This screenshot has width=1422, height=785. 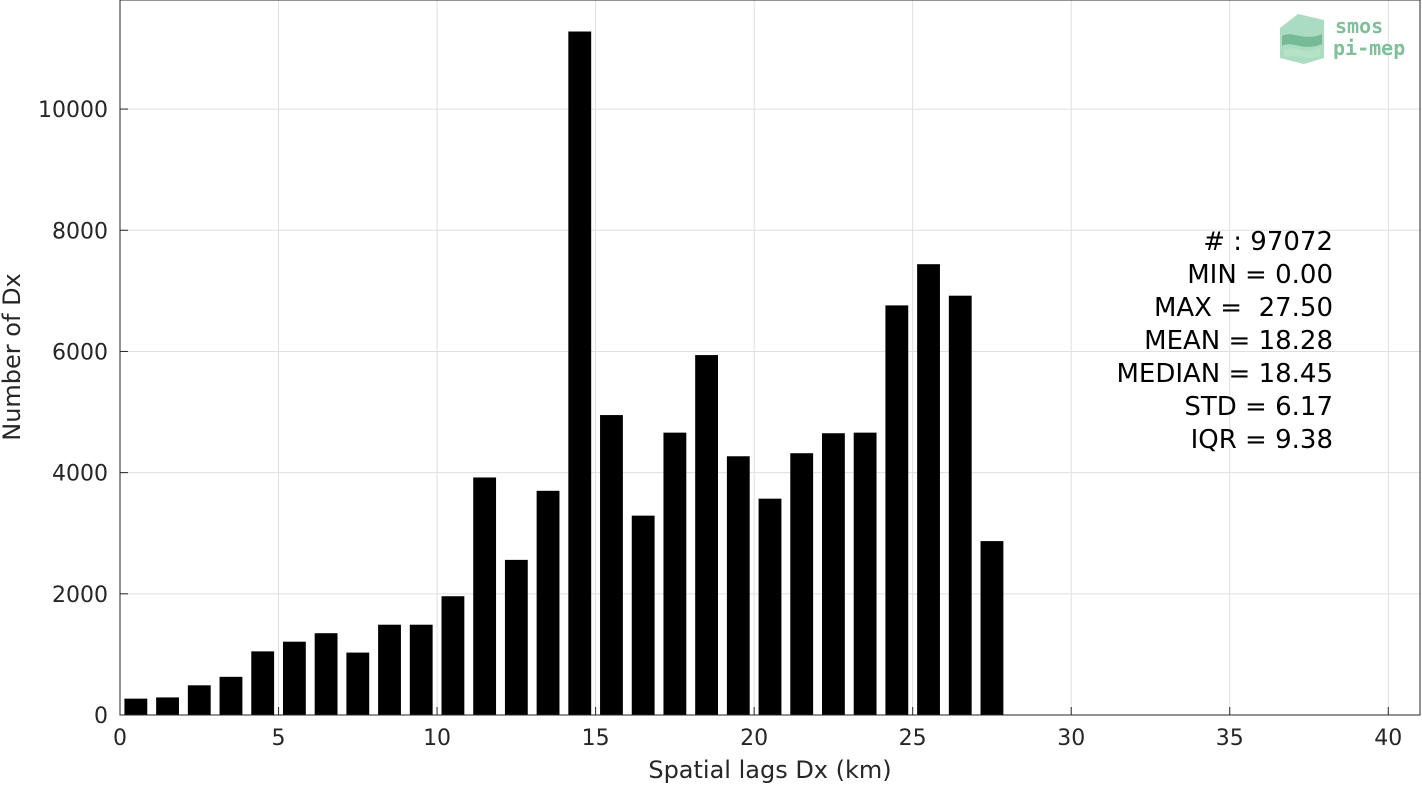 I want to click on stats-count: # : 97072, so click(x=1268, y=242).